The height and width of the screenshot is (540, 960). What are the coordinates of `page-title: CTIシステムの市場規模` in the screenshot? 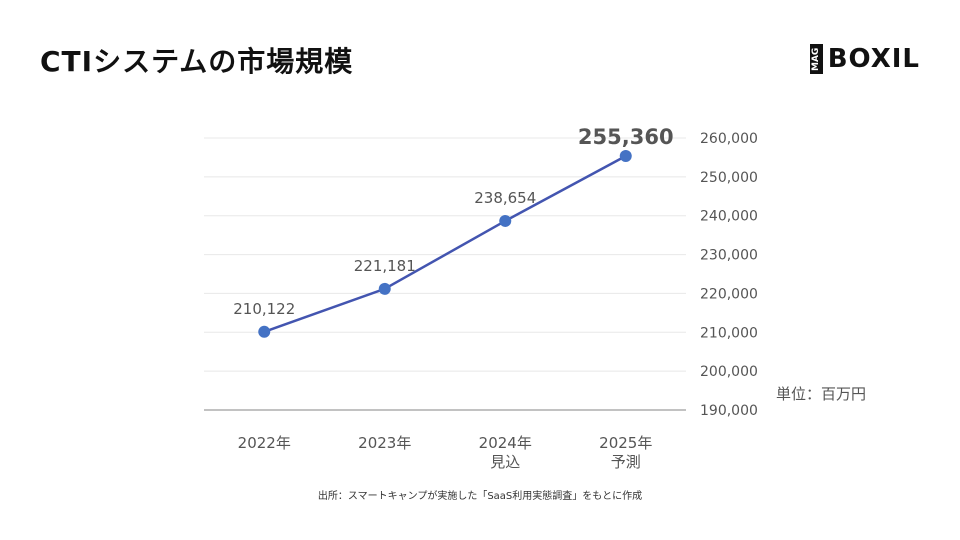 It's located at (197, 61).